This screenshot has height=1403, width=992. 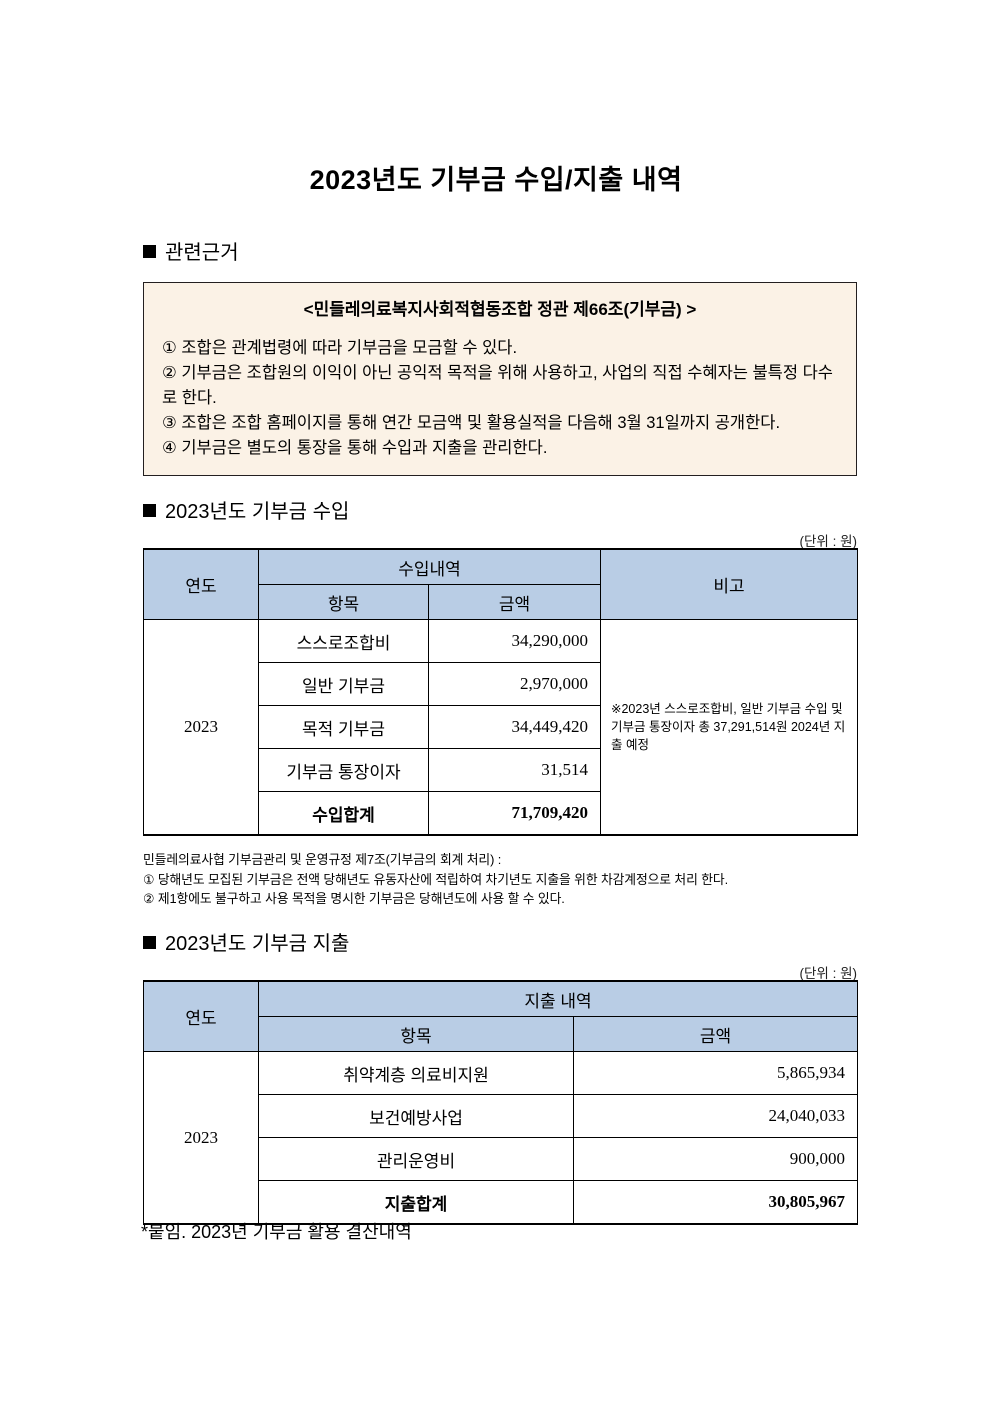 I want to click on table-total-row: 지출합계 30,805,967, so click(x=501, y=1202).